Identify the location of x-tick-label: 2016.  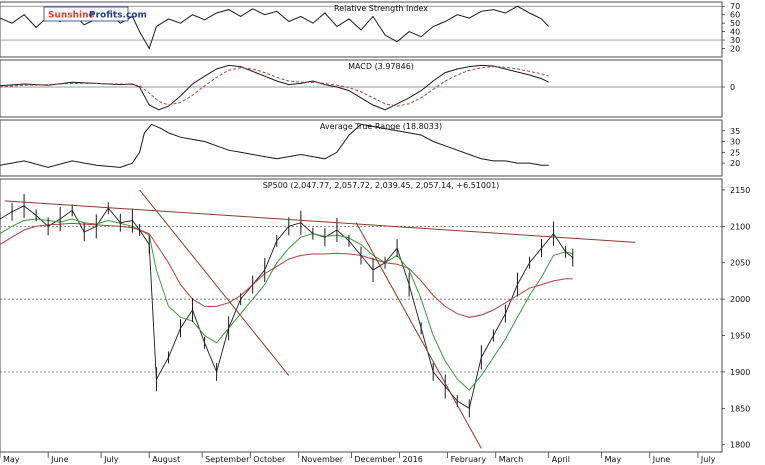
(413, 459).